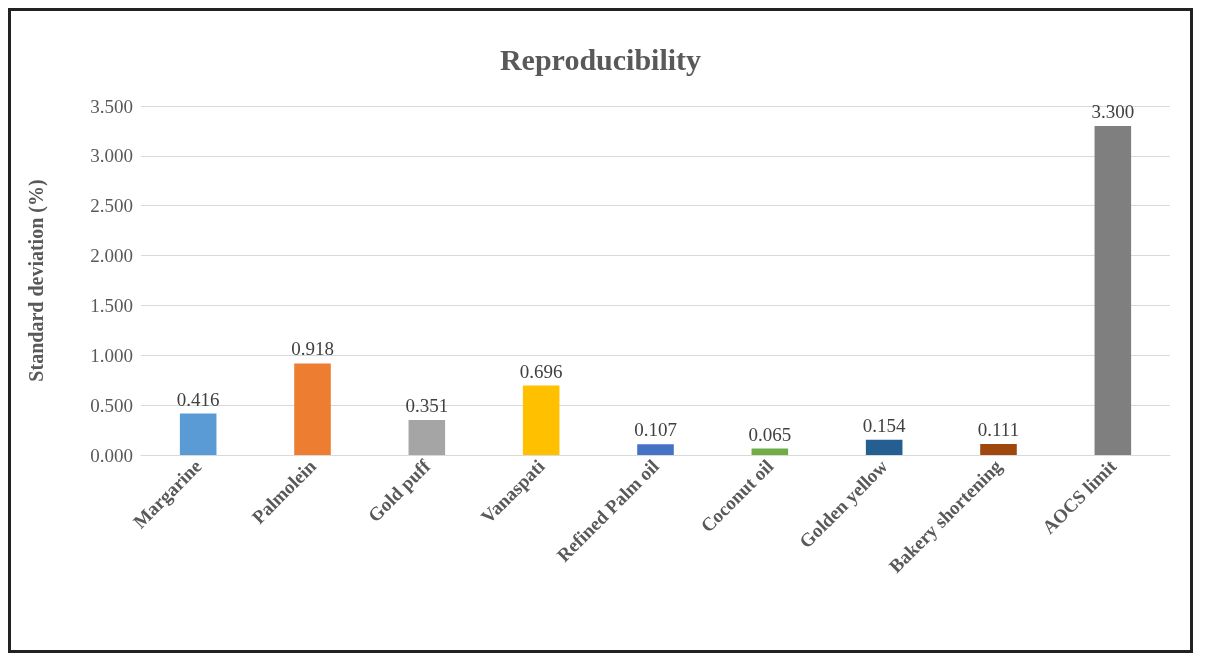 The image size is (1205, 665). Describe the element at coordinates (655, 430) in the screenshot. I see `data-label: 0.107` at that location.